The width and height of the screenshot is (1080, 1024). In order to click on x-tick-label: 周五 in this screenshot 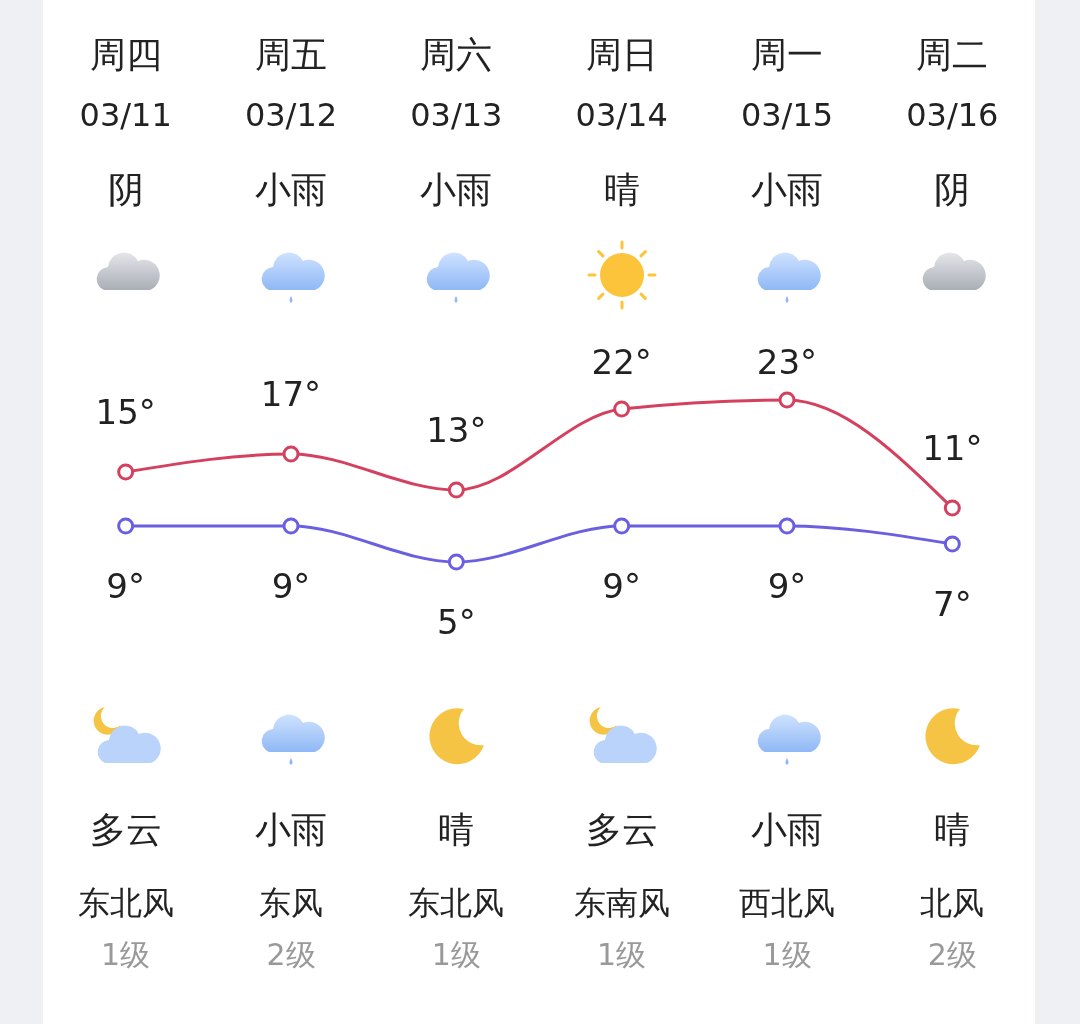, I will do `click(291, 55)`.